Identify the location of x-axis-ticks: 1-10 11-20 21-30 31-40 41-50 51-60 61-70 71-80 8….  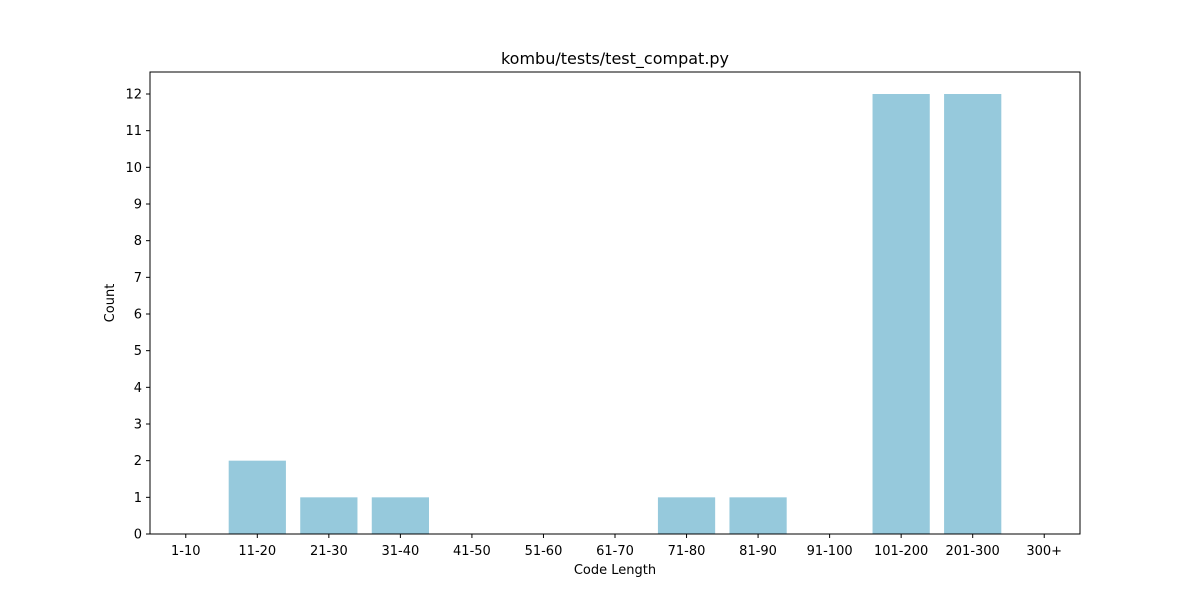
(616, 546).